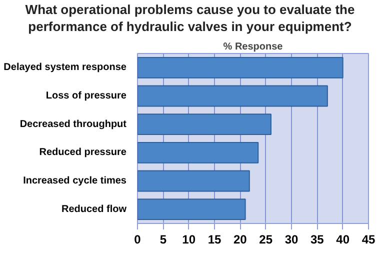 The image size is (380, 260). I want to click on x-tick-label: 5, so click(163, 239).